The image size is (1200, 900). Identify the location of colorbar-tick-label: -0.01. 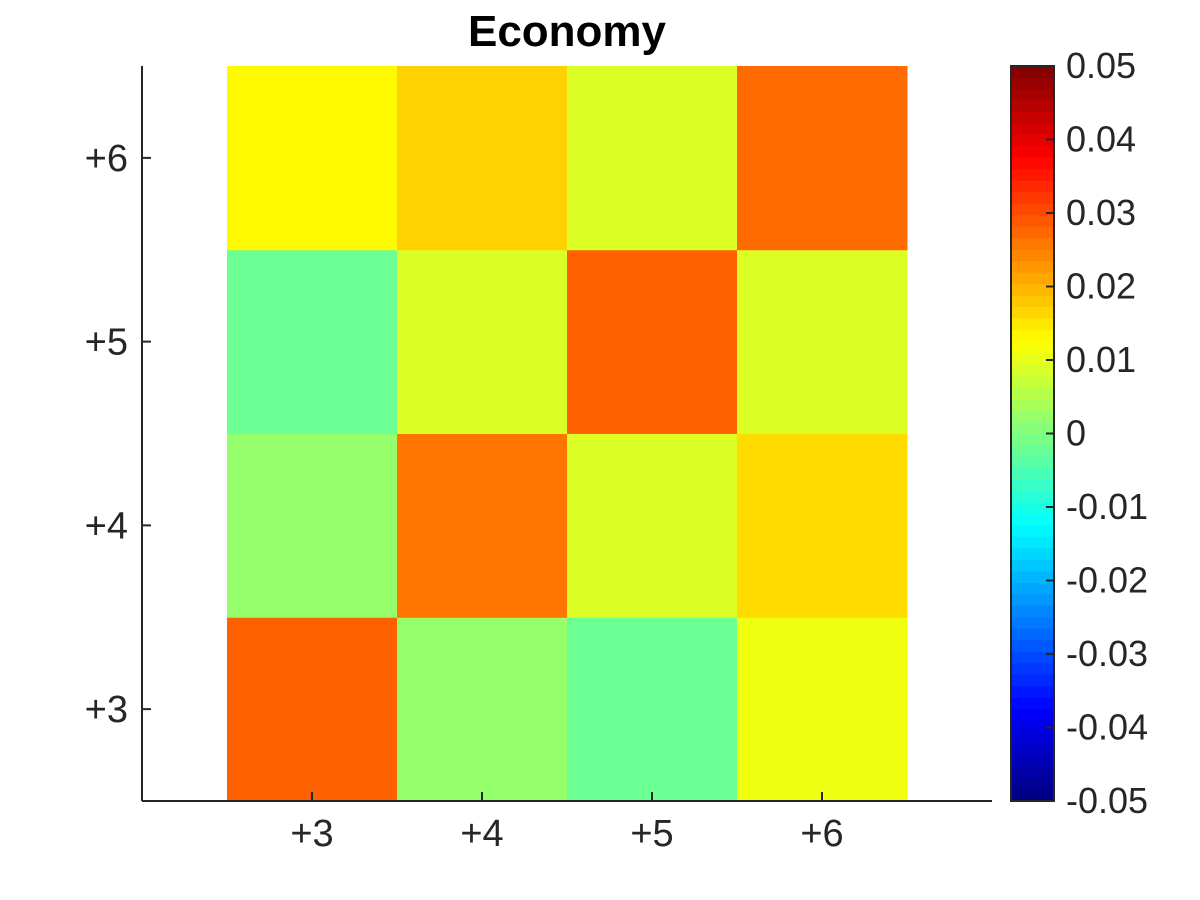
(1107, 506).